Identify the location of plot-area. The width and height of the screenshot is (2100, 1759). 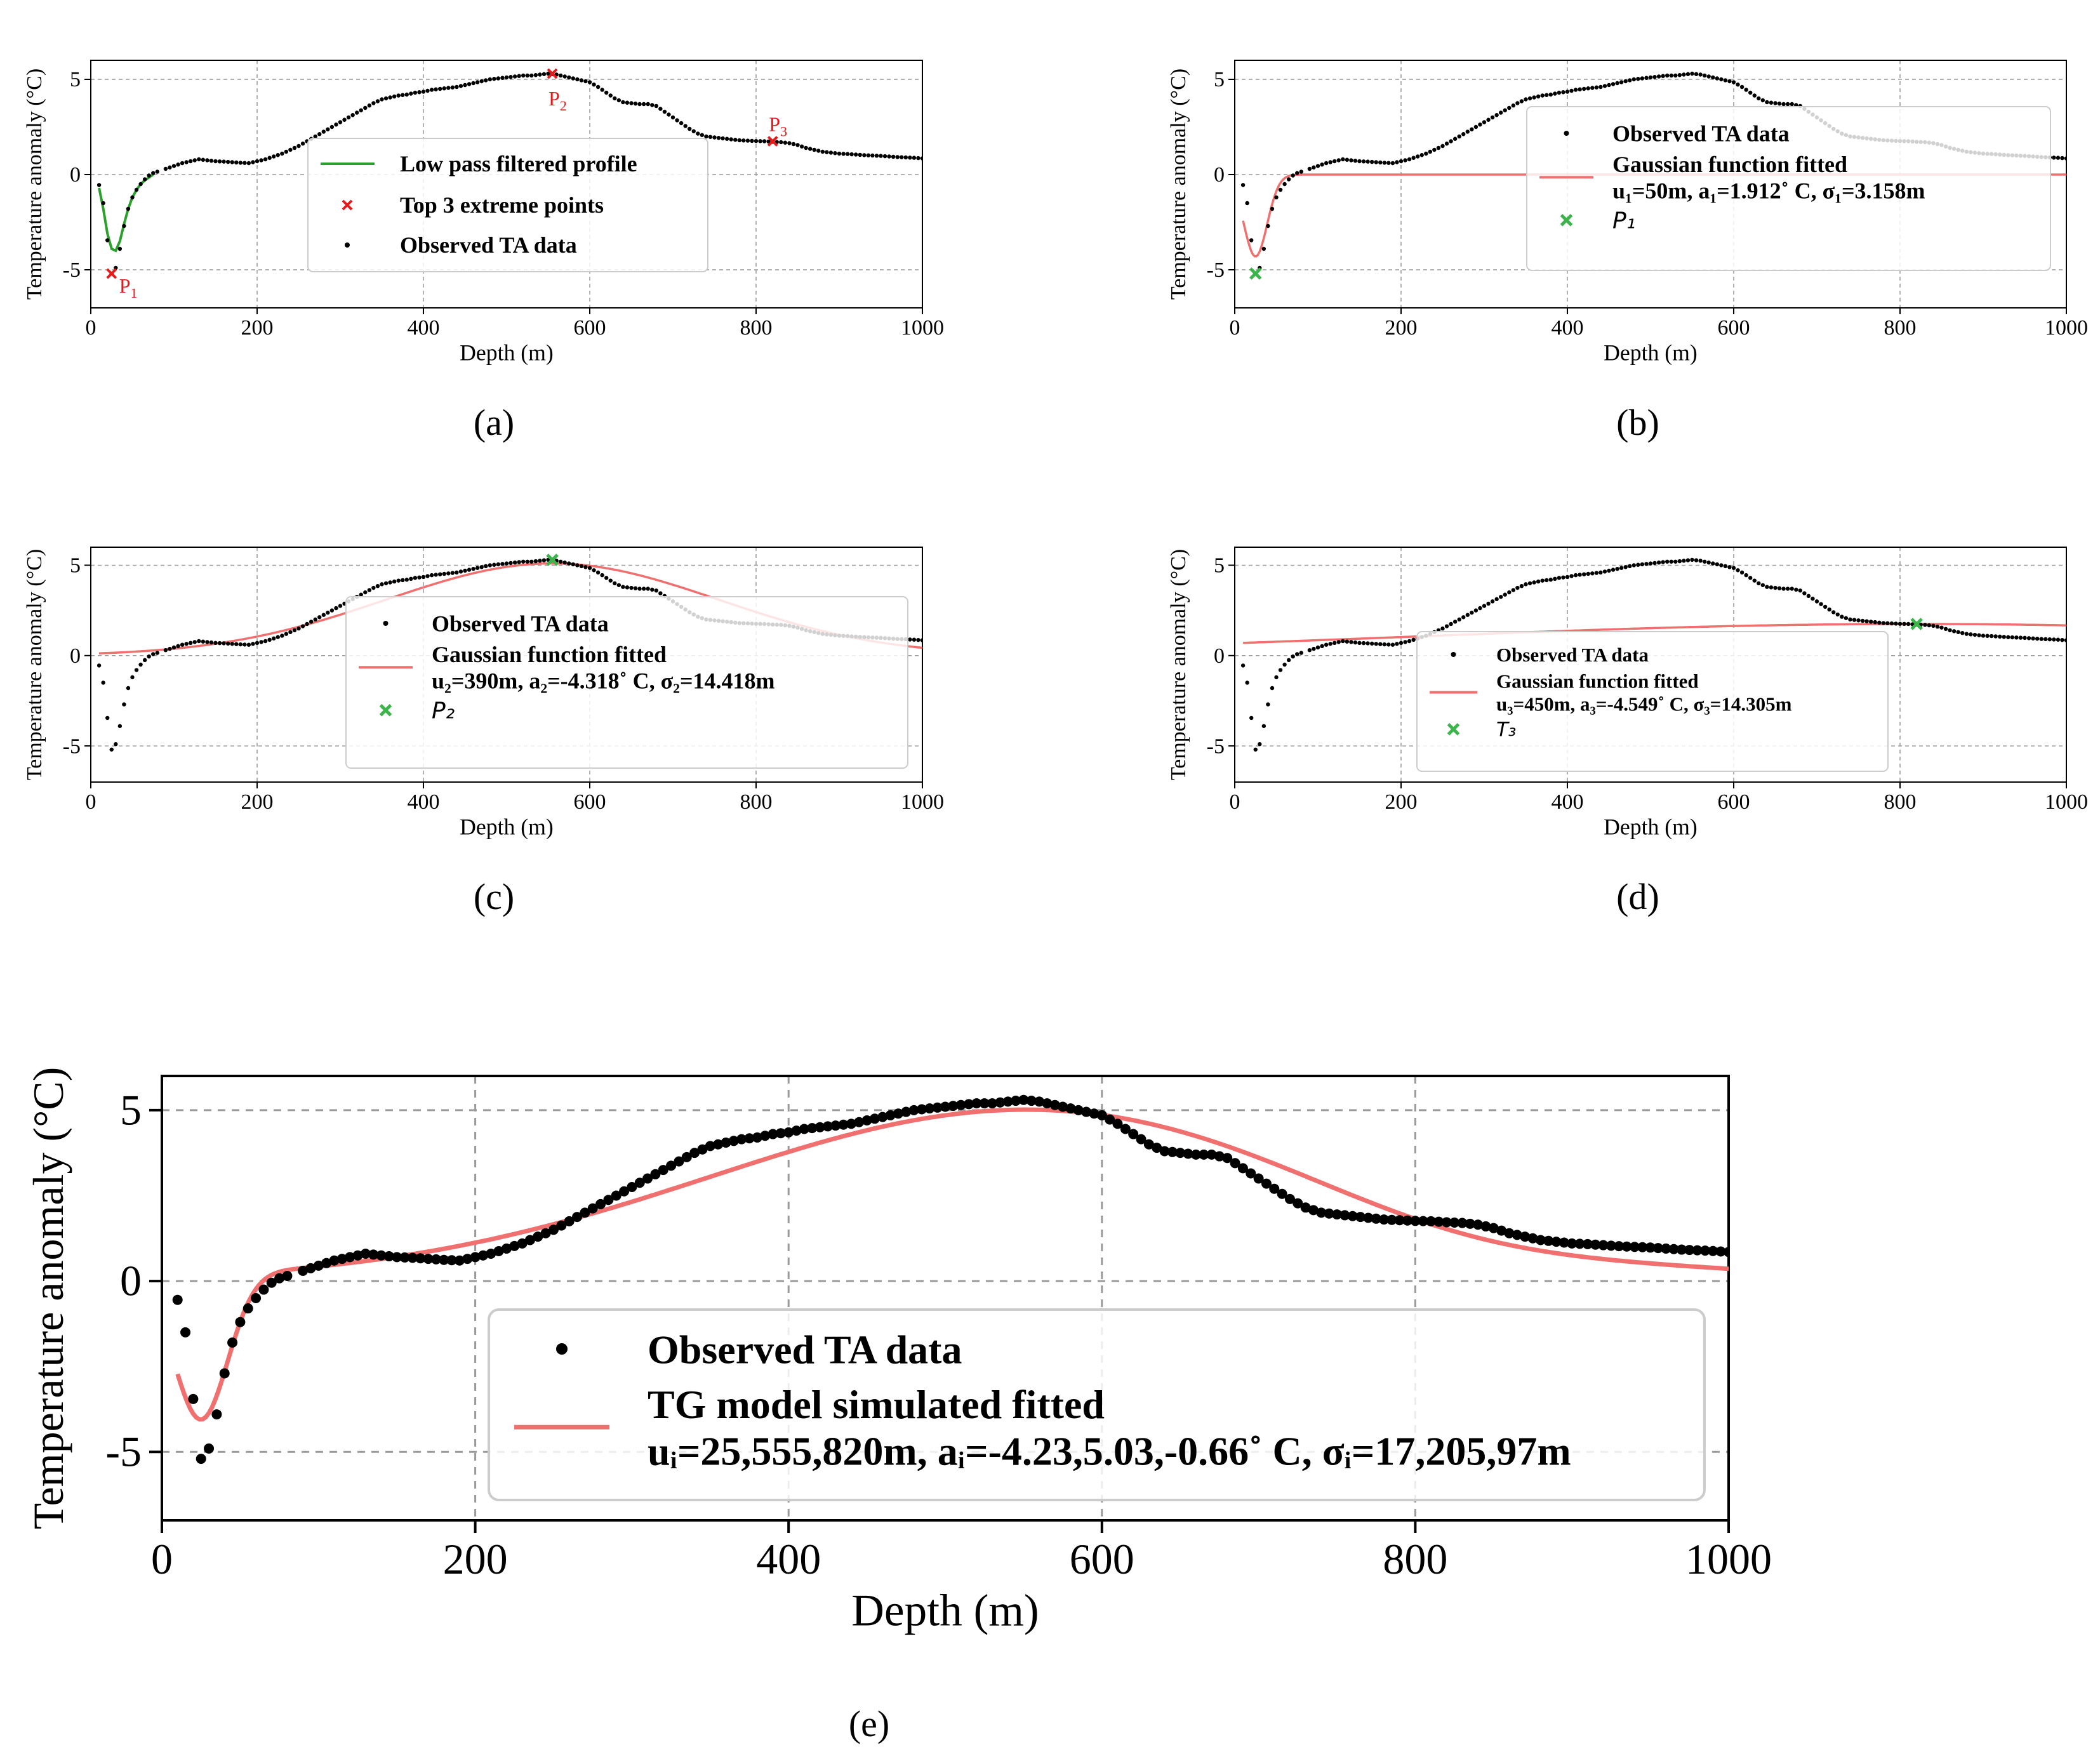
(1653, 654).